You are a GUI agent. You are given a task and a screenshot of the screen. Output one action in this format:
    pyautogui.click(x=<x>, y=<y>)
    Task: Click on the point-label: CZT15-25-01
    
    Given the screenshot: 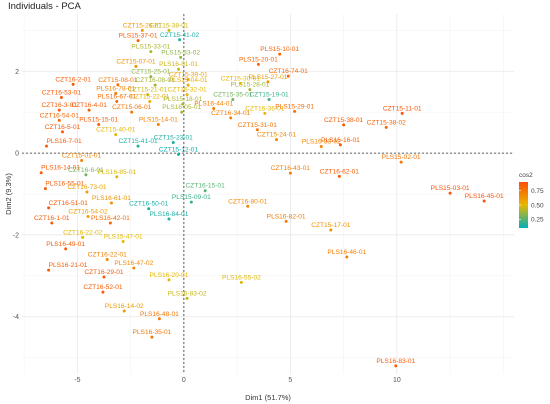 What is the action you would take?
    pyautogui.click(x=151, y=72)
    